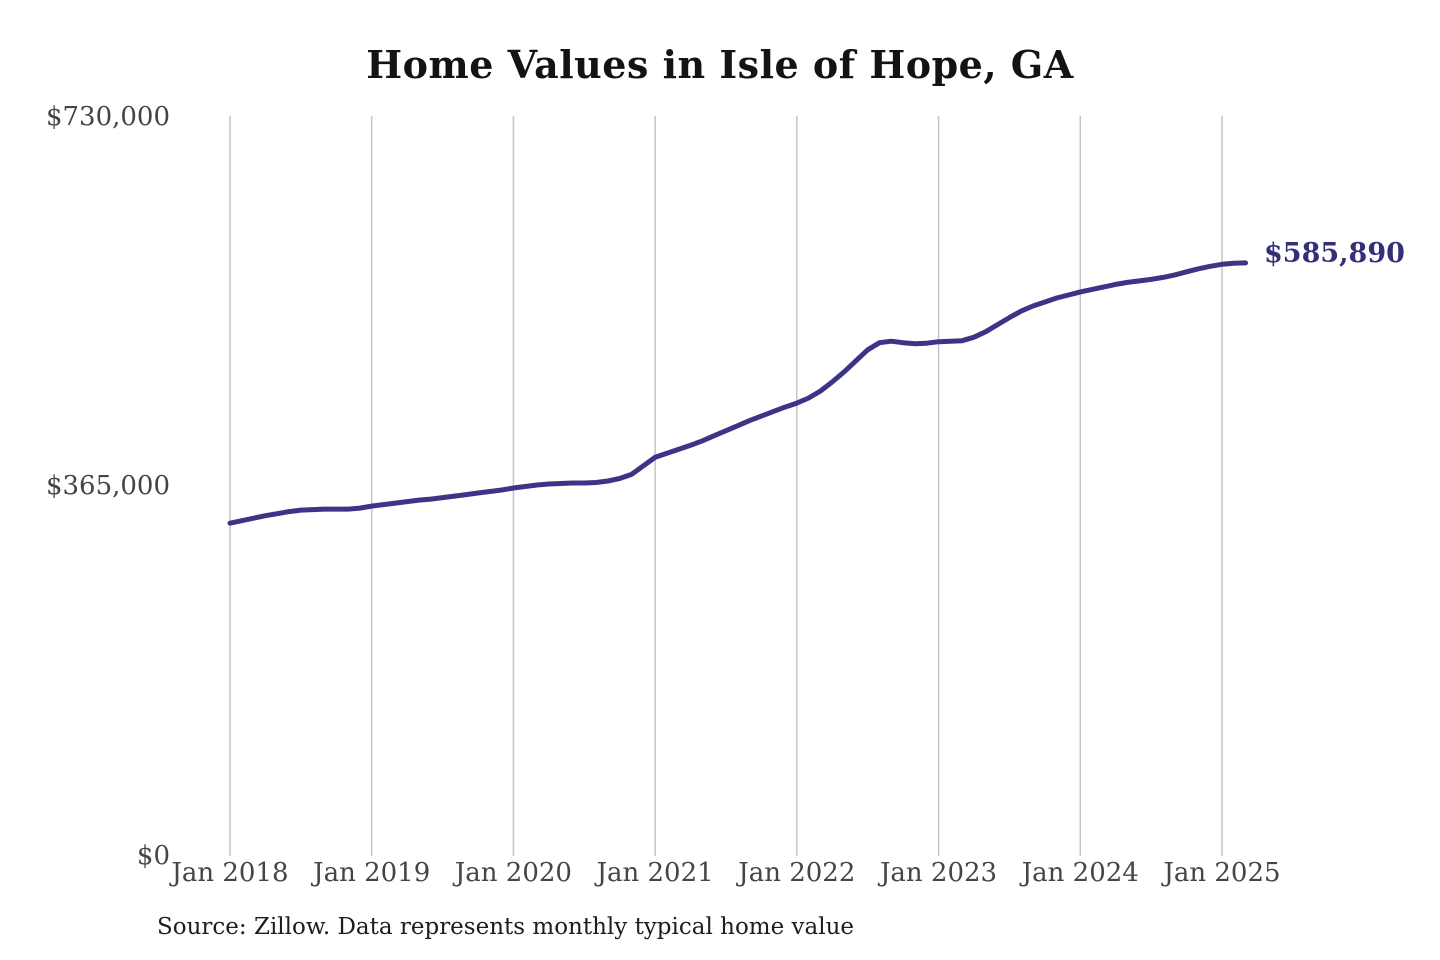 The width and height of the screenshot is (1440, 960). What do you see at coordinates (107, 117) in the screenshot?
I see `y-tick-label-730000: $730,000` at bounding box center [107, 117].